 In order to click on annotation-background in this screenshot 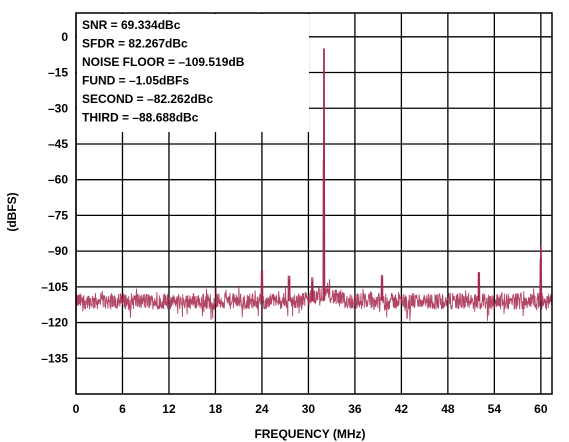, I will do `click(193, 73)`.